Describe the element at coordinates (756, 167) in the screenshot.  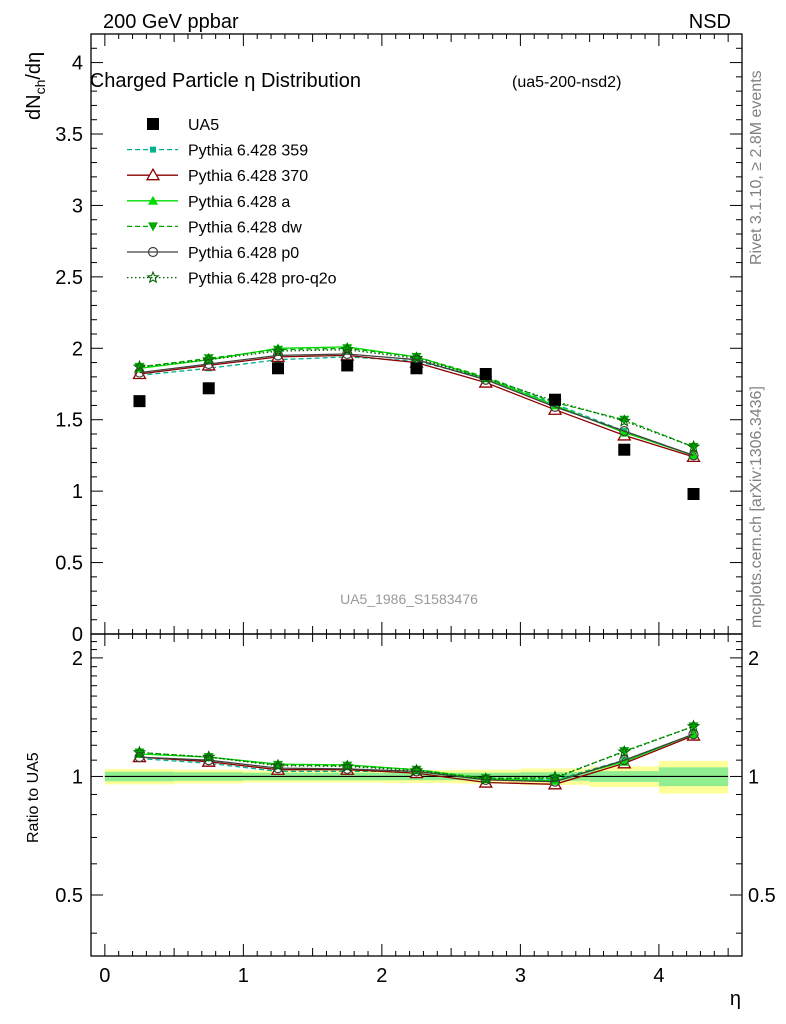
I see `rivet-label: Rivet 3.1.10, ≥ 2.8M events` at that location.